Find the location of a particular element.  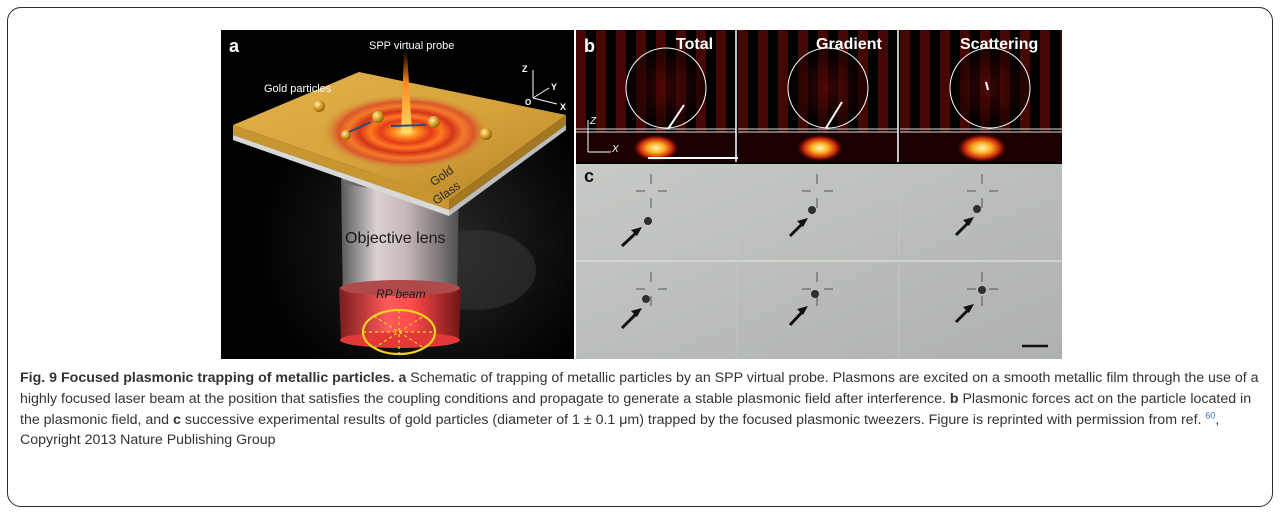

b-axis-z-label: Z is located at coordinates (593, 121).